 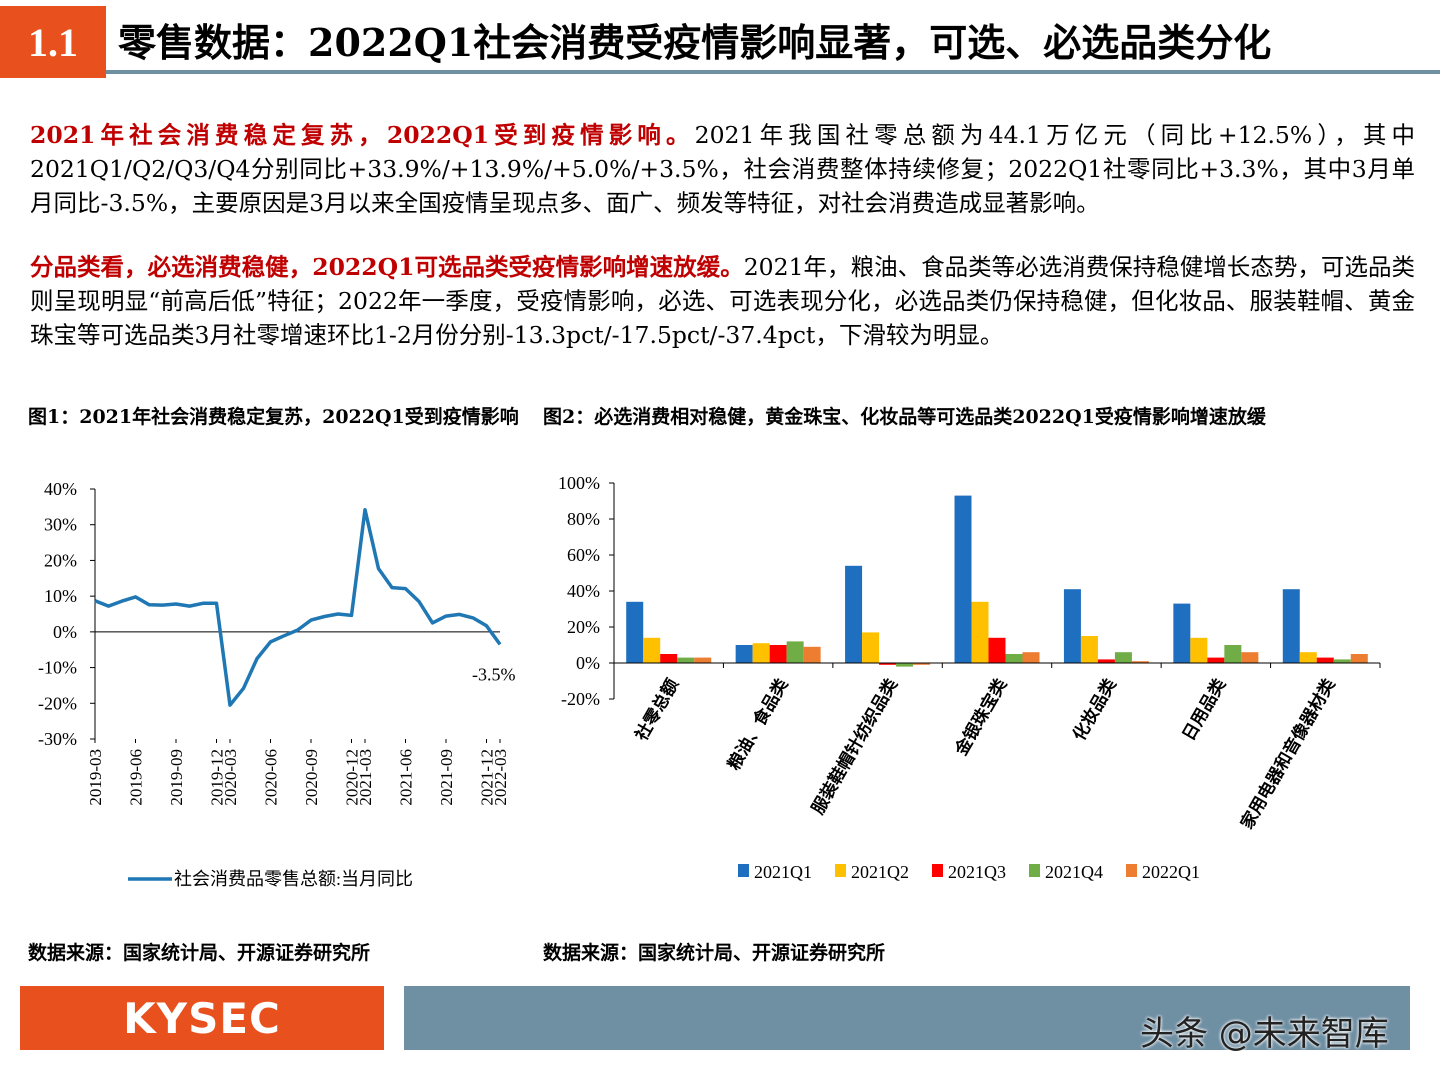 What do you see at coordinates (406, 777) in the screenshot?
I see `x-tick-label: 2021-06` at bounding box center [406, 777].